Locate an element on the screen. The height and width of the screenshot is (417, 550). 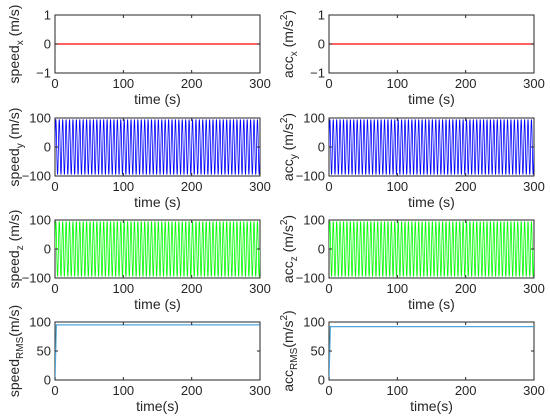
y-axis-label: speedy (m/s) is located at coordinates (16, 147).